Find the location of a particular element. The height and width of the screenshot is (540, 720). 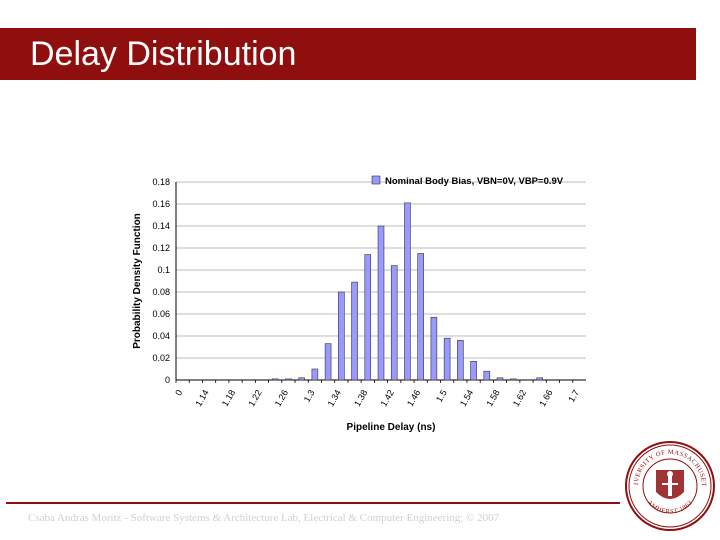

footer-divider is located at coordinates (313, 503).